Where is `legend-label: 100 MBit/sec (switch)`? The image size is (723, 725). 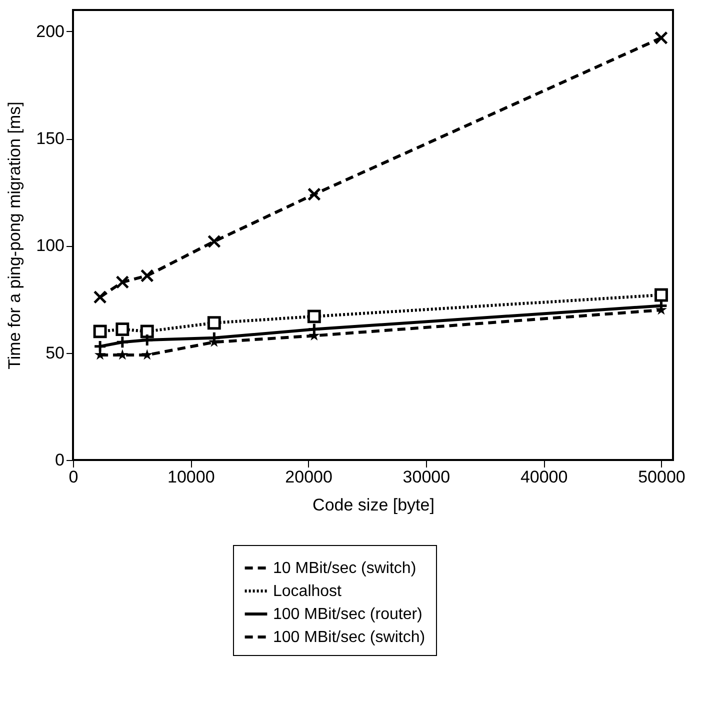 legend-label: 100 MBit/sec (switch) is located at coordinates (349, 637).